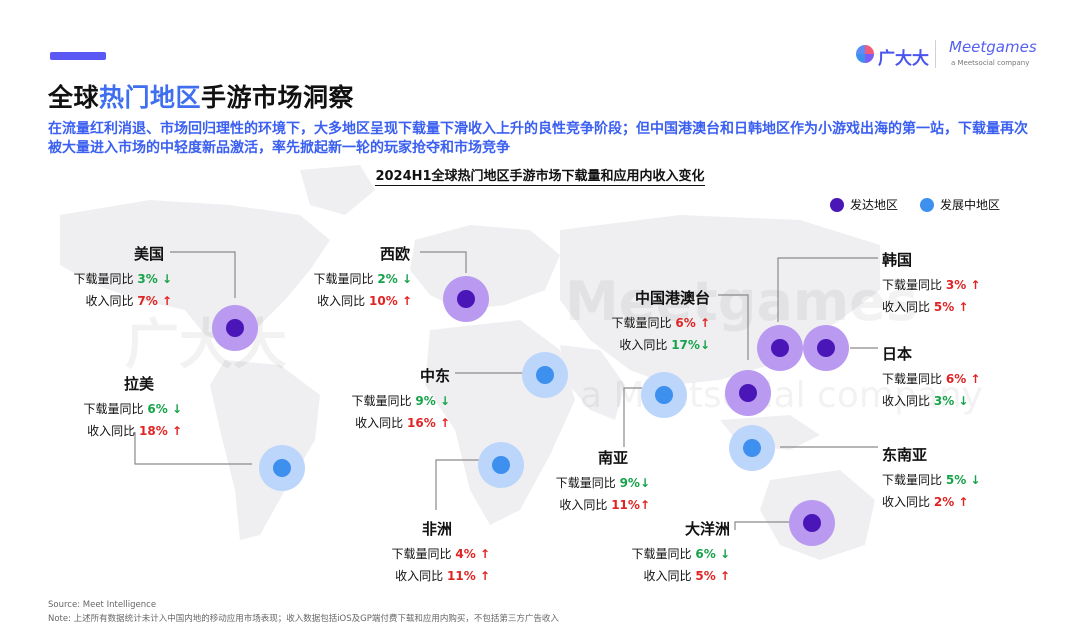  Describe the element at coordinates (931, 477) in the screenshot. I see `region-sea: 东南亚 下载量同比 5% ↓ 收入同比 2% ↑` at that location.